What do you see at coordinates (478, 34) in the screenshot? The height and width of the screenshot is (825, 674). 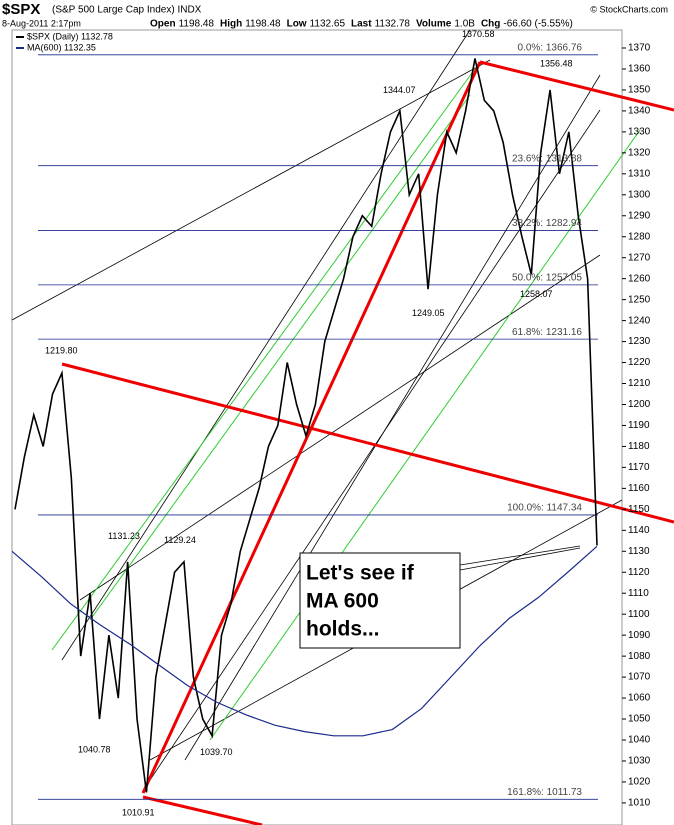 I see `price-label: 1370.58` at bounding box center [478, 34].